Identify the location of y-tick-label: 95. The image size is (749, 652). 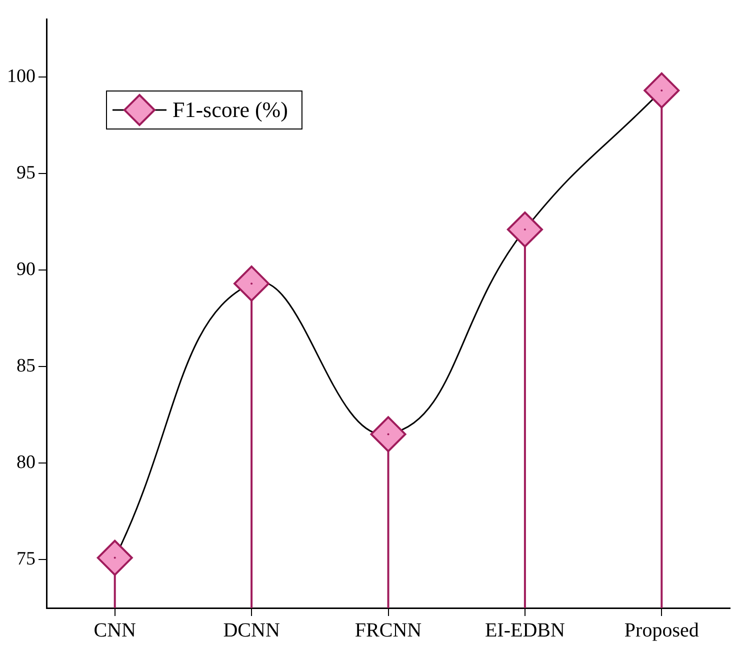
(26, 173).